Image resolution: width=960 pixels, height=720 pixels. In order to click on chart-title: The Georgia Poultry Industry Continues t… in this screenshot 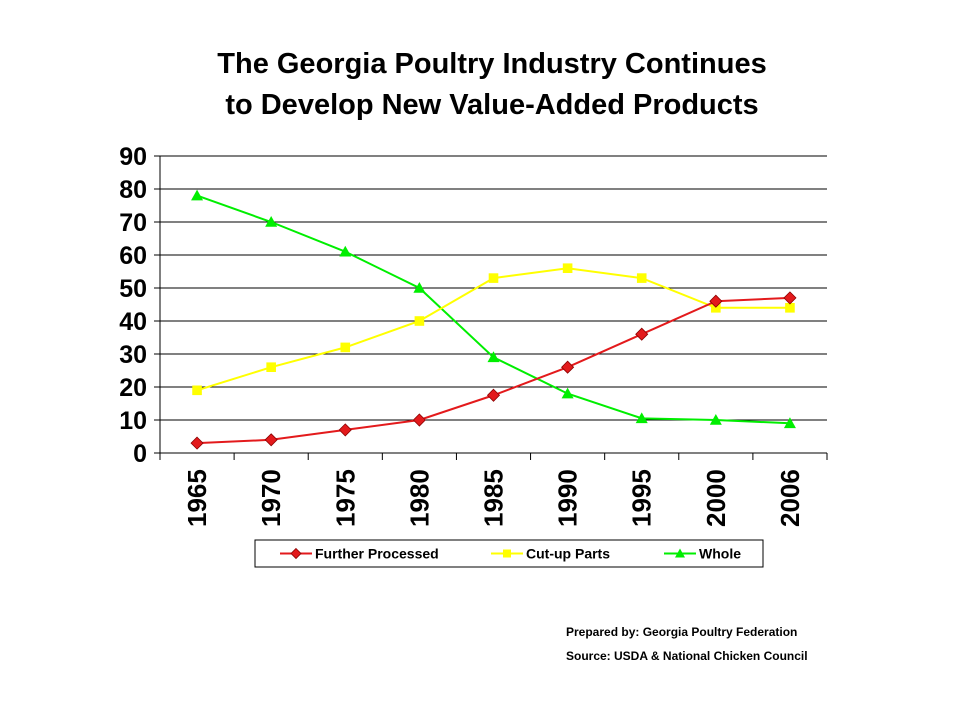, I will do `click(480, 85)`.